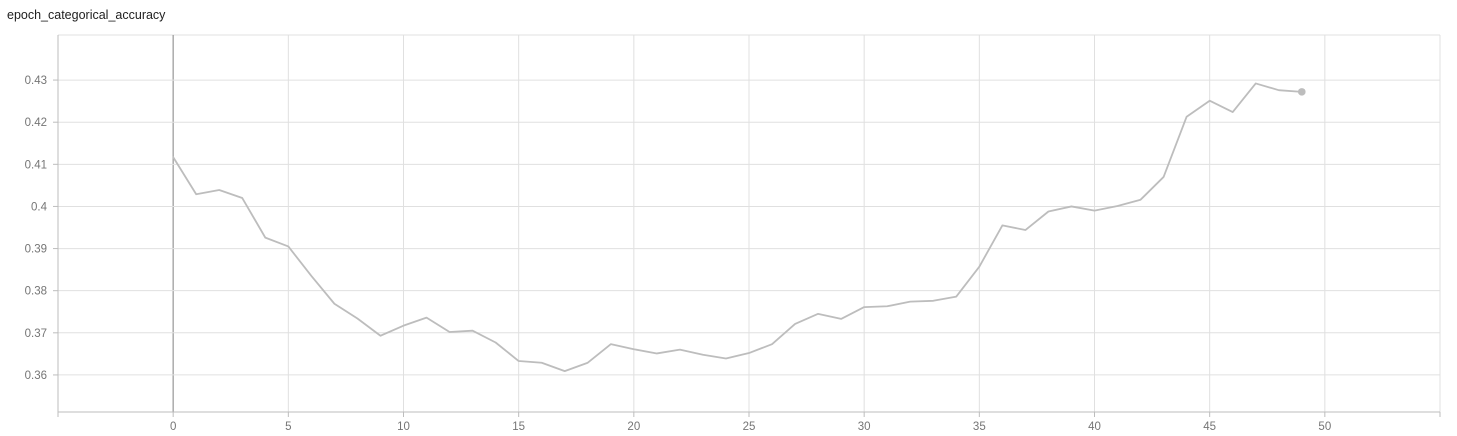  What do you see at coordinates (36, 81) in the screenshot?
I see `y-tick-label: 0.43` at bounding box center [36, 81].